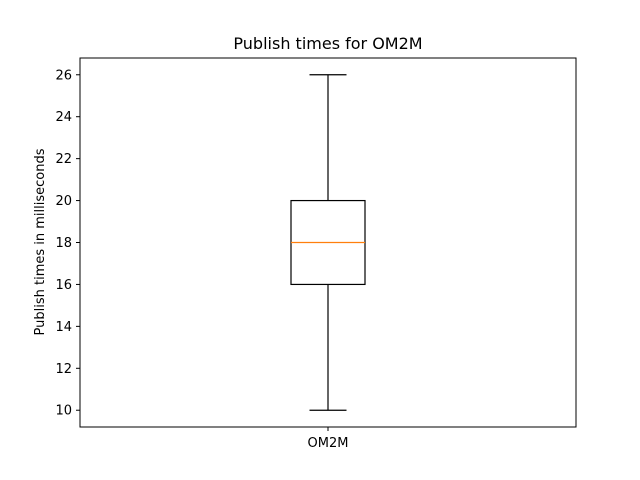  What do you see at coordinates (63, 411) in the screenshot?
I see `y-tick-label: 10` at bounding box center [63, 411].